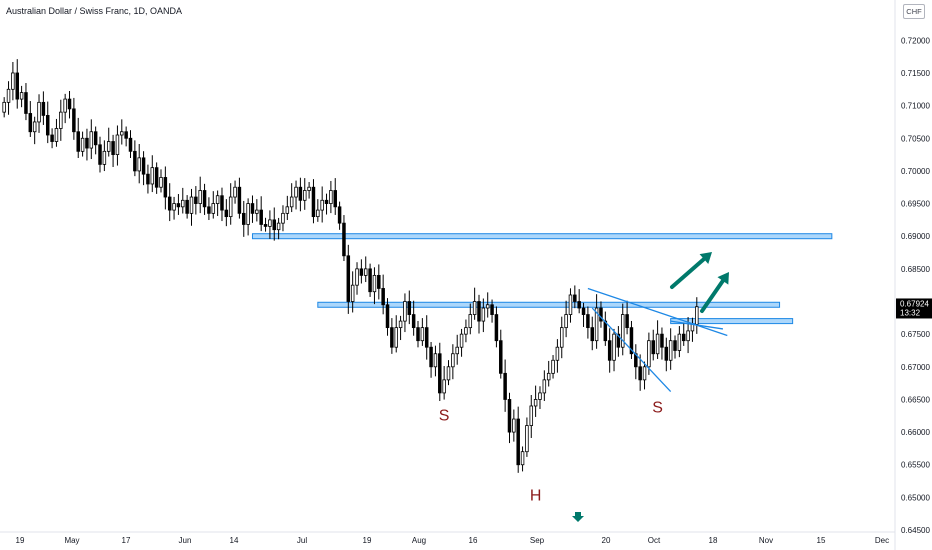 The image size is (932, 550). Describe the element at coordinates (444, 415) in the screenshot. I see `pattern-label: S` at that location.